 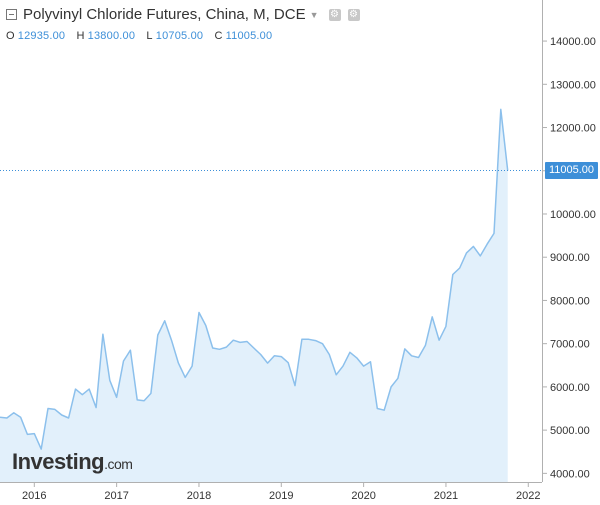 I want to click on y-tick-label: 5000.00, so click(x=570, y=431).